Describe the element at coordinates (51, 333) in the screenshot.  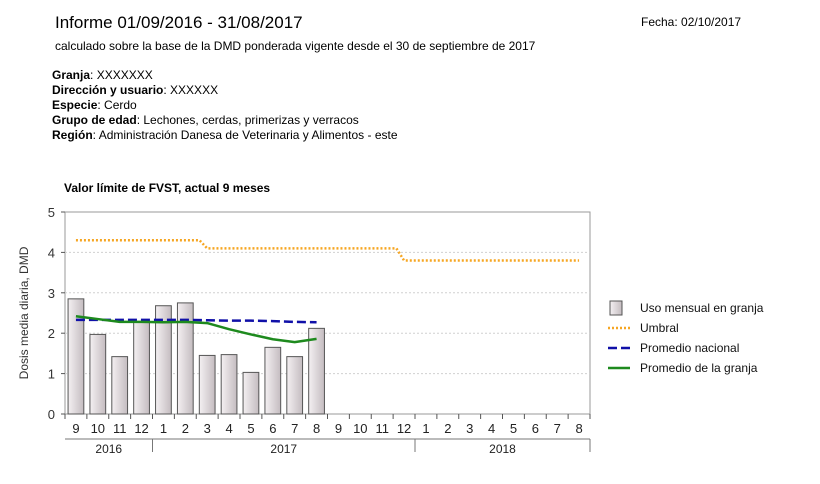
I see `y-tick-label: 2` at that location.